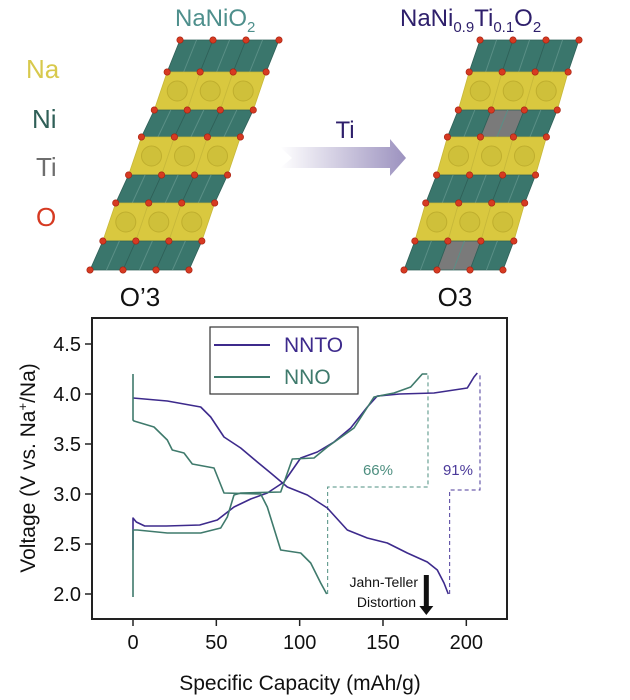 This screenshot has width=630, height=700. Describe the element at coordinates (307, 377) in the screenshot. I see `legend-label-nno: NNO` at that location.